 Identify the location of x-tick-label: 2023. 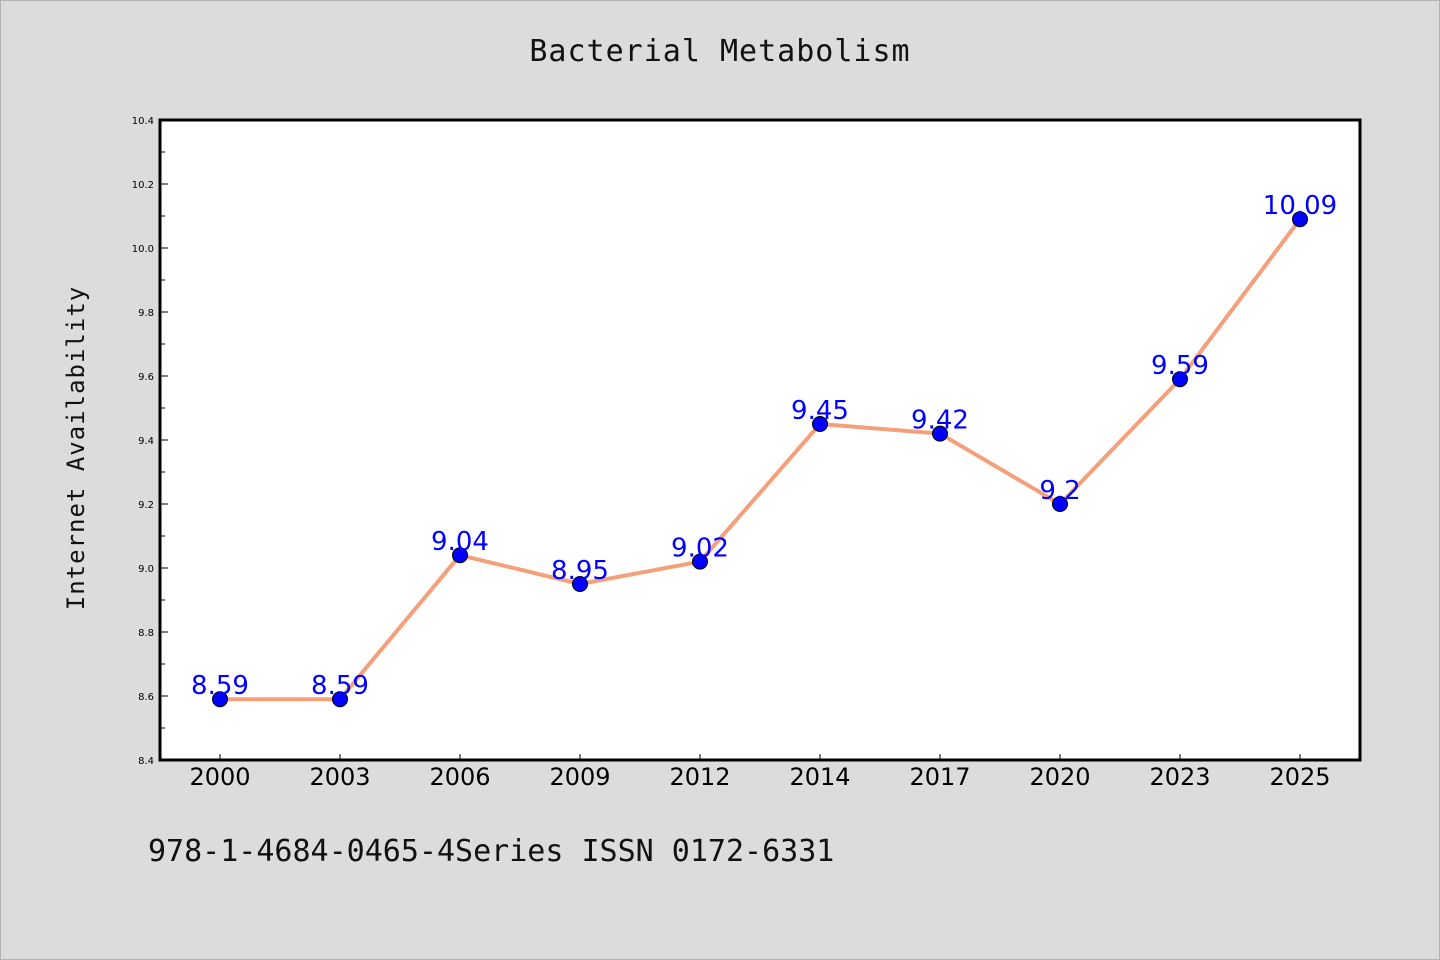
(1179, 777).